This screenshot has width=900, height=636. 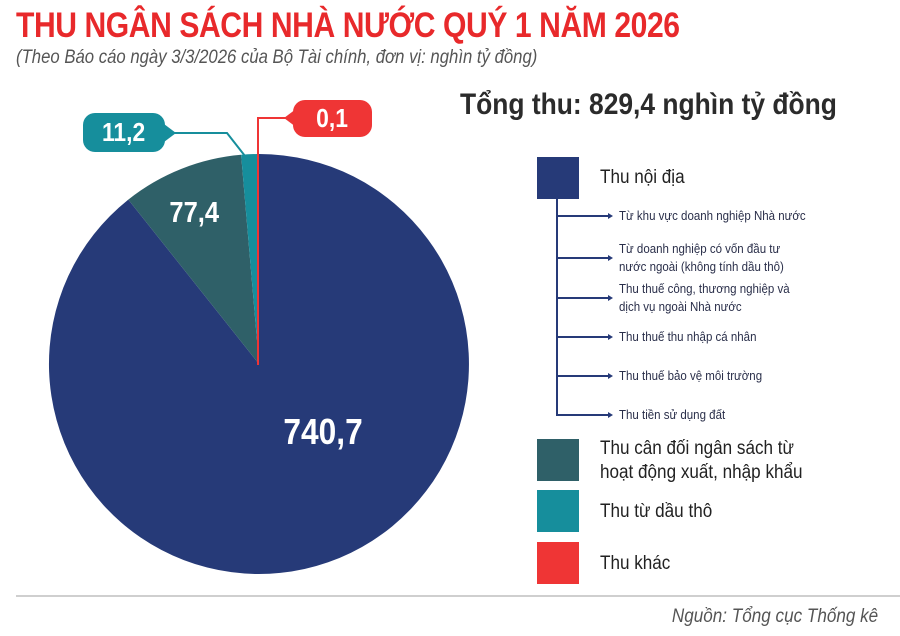 What do you see at coordinates (206, 144) in the screenshot?
I see `callout-leader-dau-tho` at bounding box center [206, 144].